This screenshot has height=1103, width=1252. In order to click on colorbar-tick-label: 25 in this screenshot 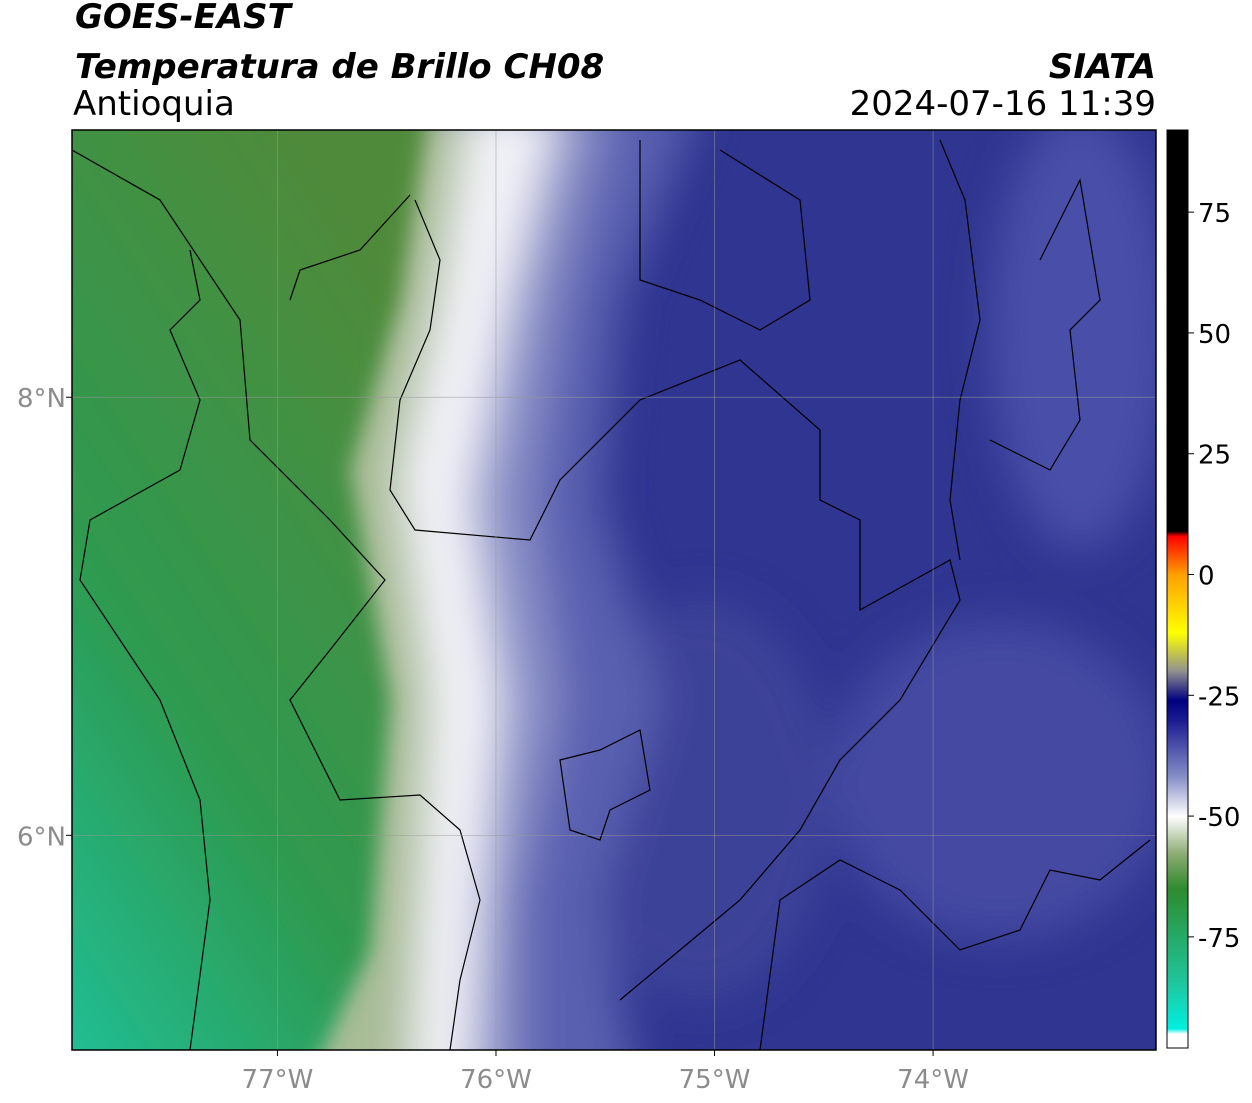, I will do `click(1214, 456)`.